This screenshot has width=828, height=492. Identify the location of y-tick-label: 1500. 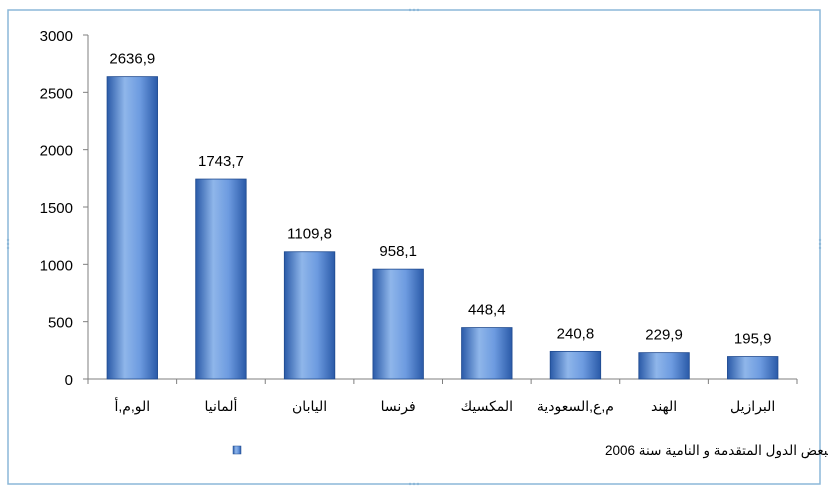
(56, 208).